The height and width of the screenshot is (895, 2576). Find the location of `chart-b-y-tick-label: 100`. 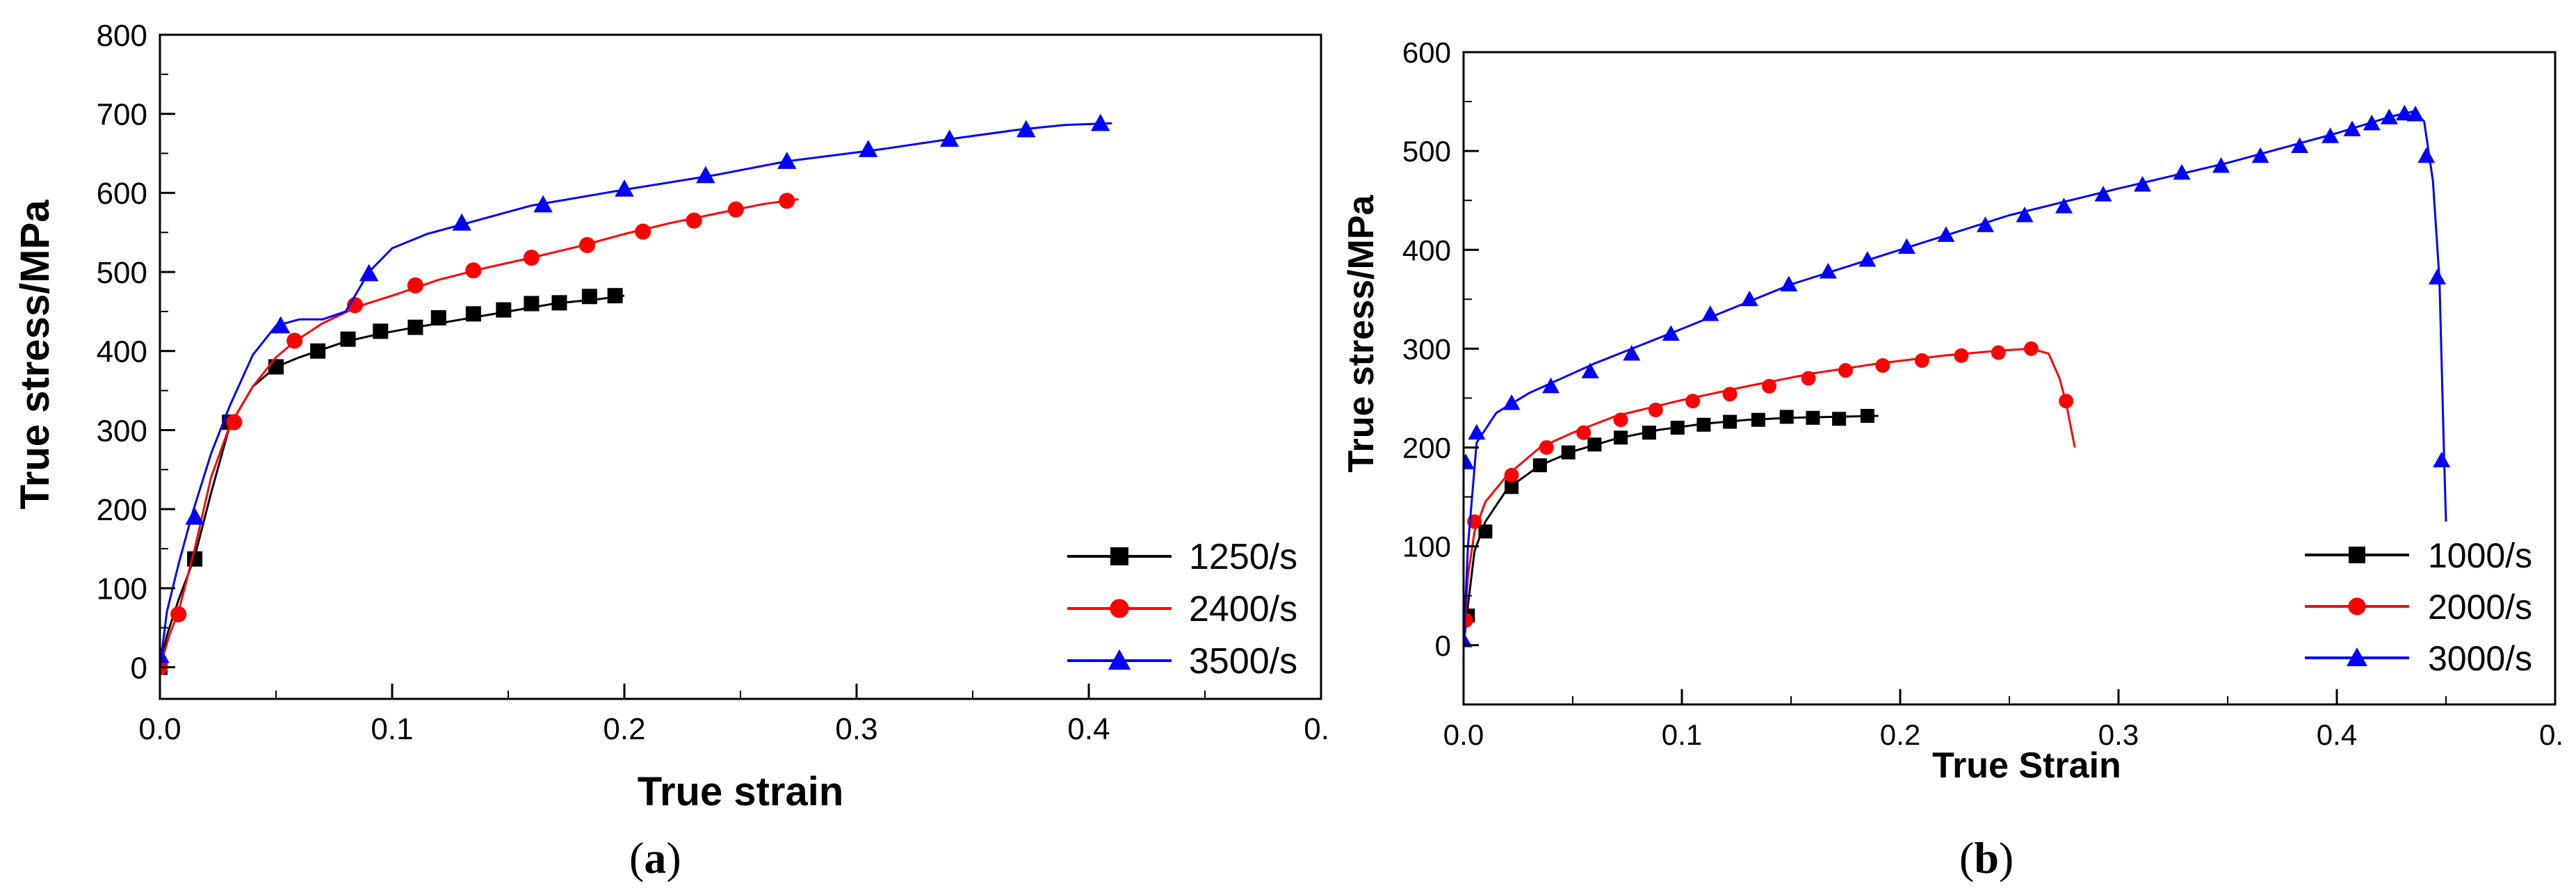

chart-b-y-tick-label: 100 is located at coordinates (1426, 547).